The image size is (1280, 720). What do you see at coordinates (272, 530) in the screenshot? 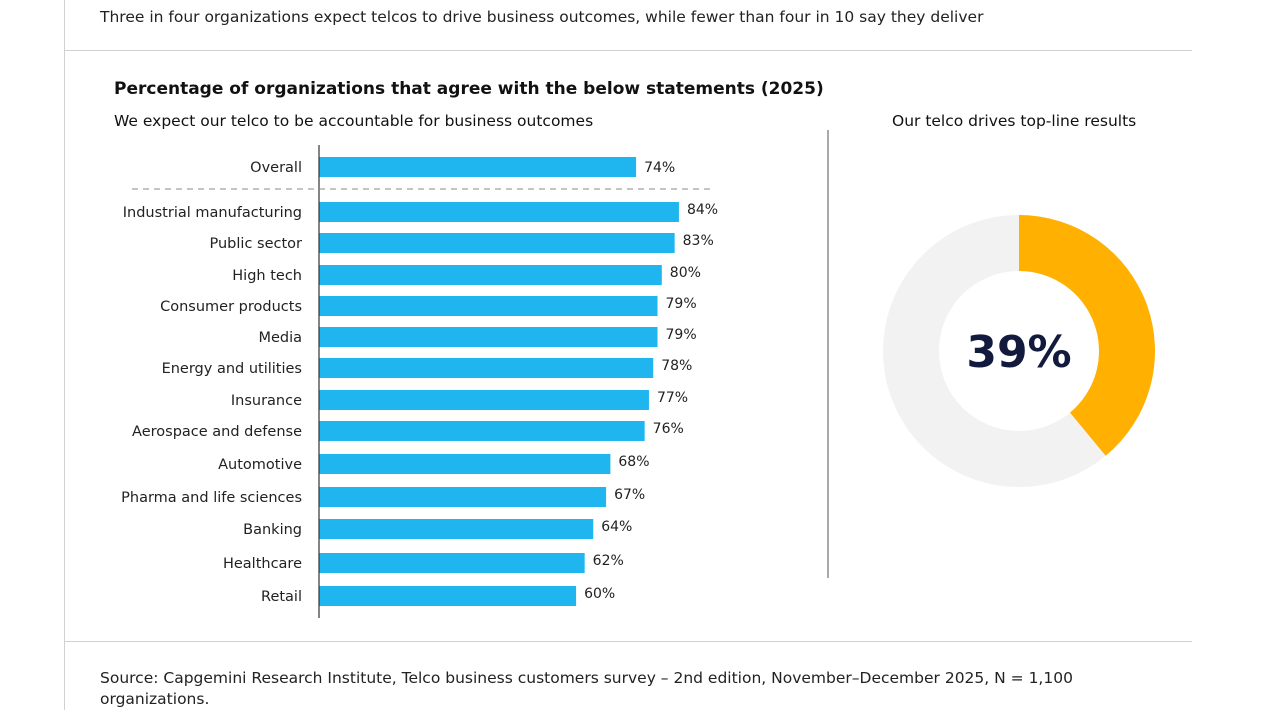
I see `category-label: Banking` at bounding box center [272, 530].